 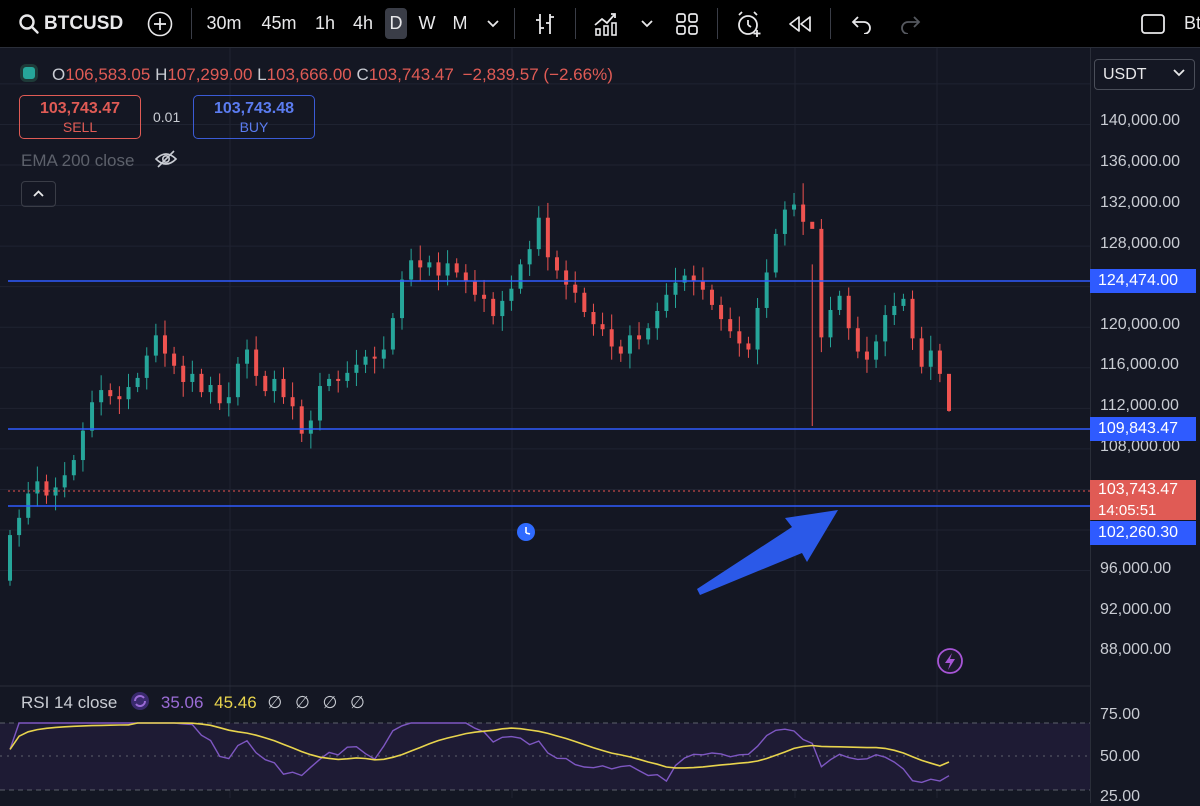 I want to click on axis-price-label: 96,000.00, so click(x=1136, y=568).